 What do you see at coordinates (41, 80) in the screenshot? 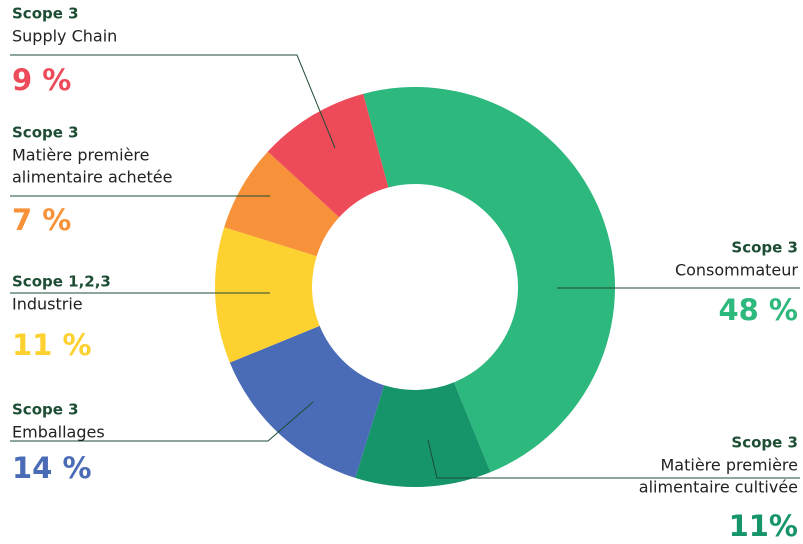
I see `value-label: 9 %` at bounding box center [41, 80].